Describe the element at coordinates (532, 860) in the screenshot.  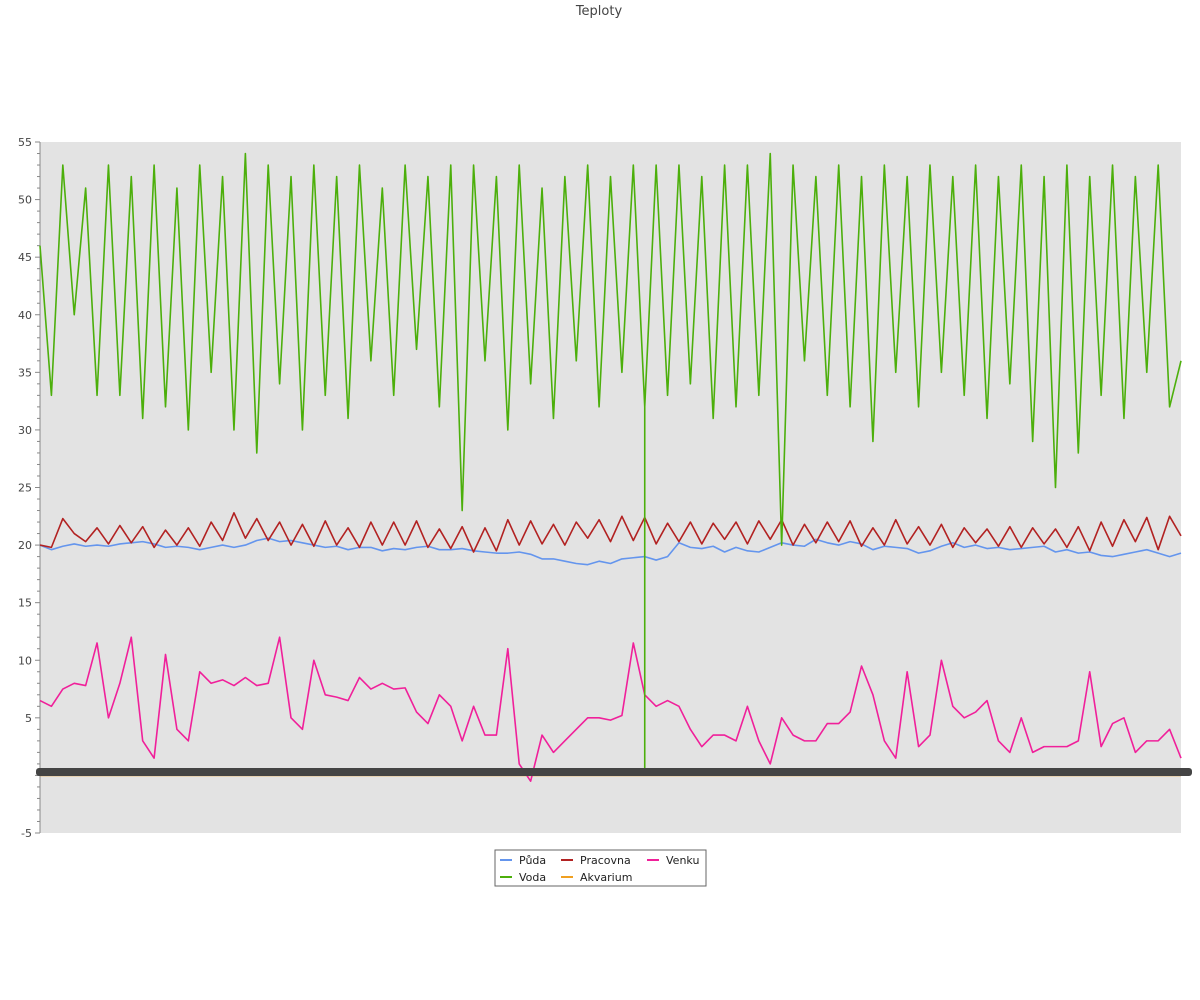
I see `legend-label: Půda` at that location.